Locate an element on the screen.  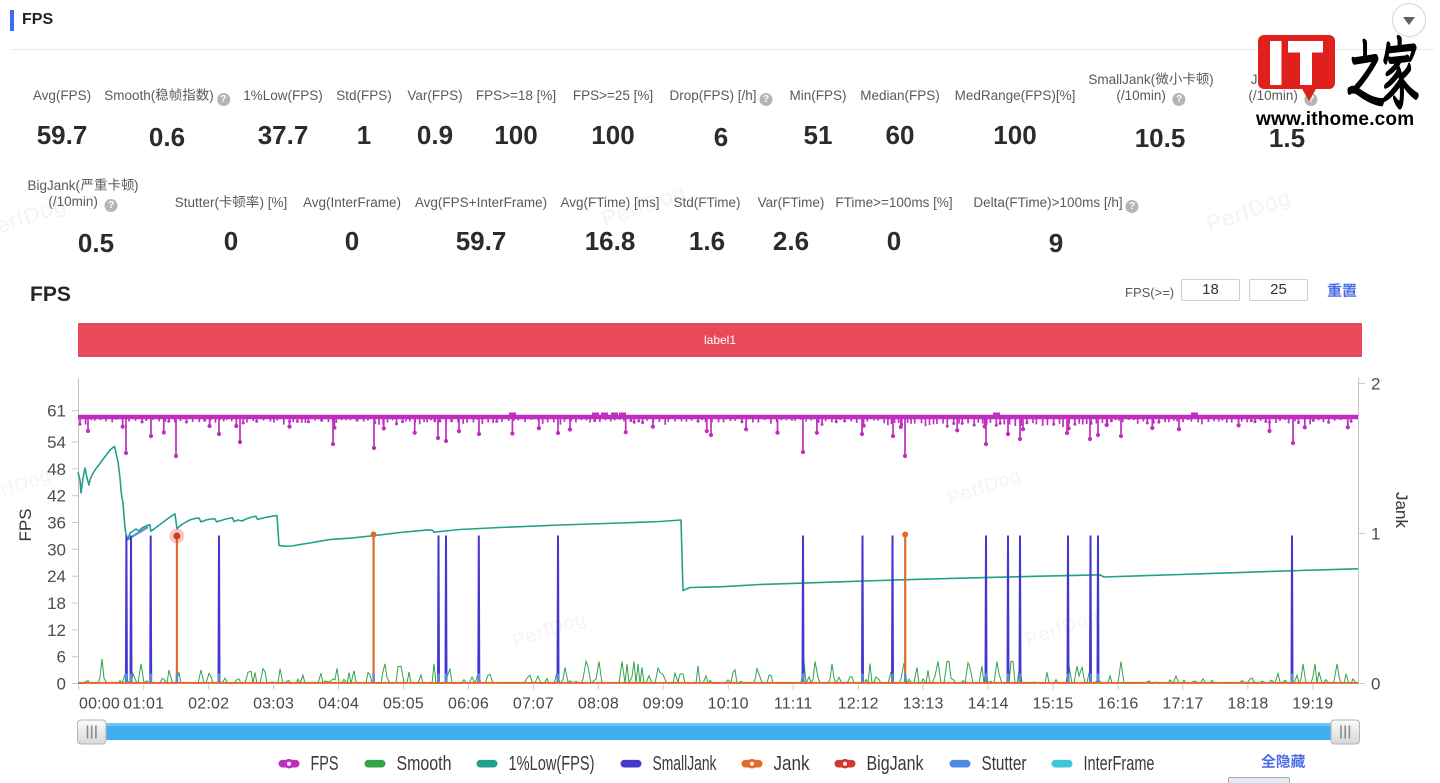
svg-text: Smooth is located at coordinates (424, 764).